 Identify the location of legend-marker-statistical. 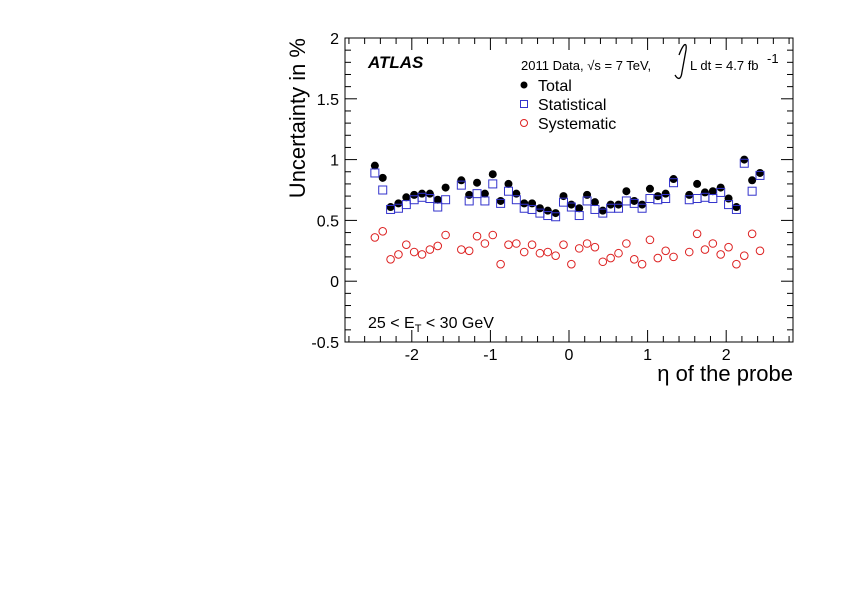
(524, 104).